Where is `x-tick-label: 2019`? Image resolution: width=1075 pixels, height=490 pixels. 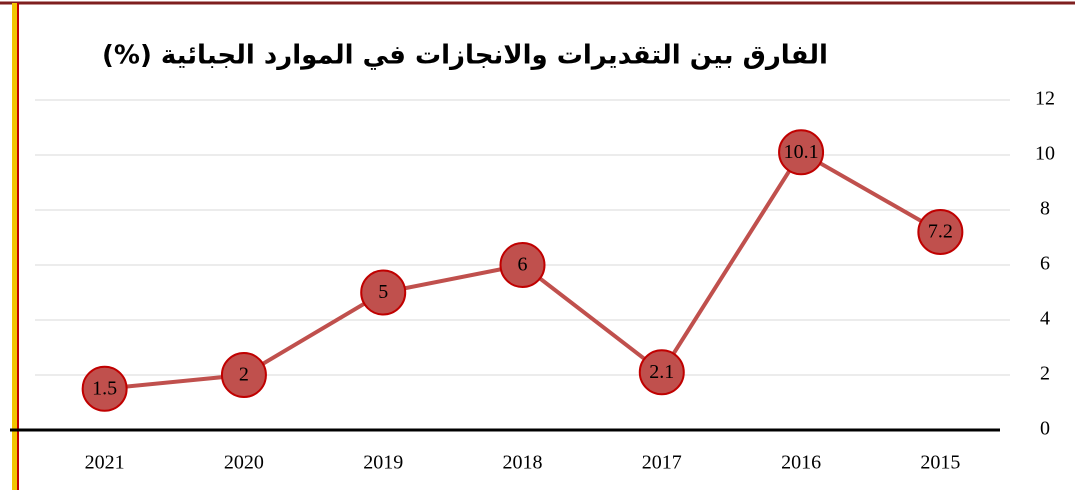
x-tick-label: 2019 is located at coordinates (383, 463).